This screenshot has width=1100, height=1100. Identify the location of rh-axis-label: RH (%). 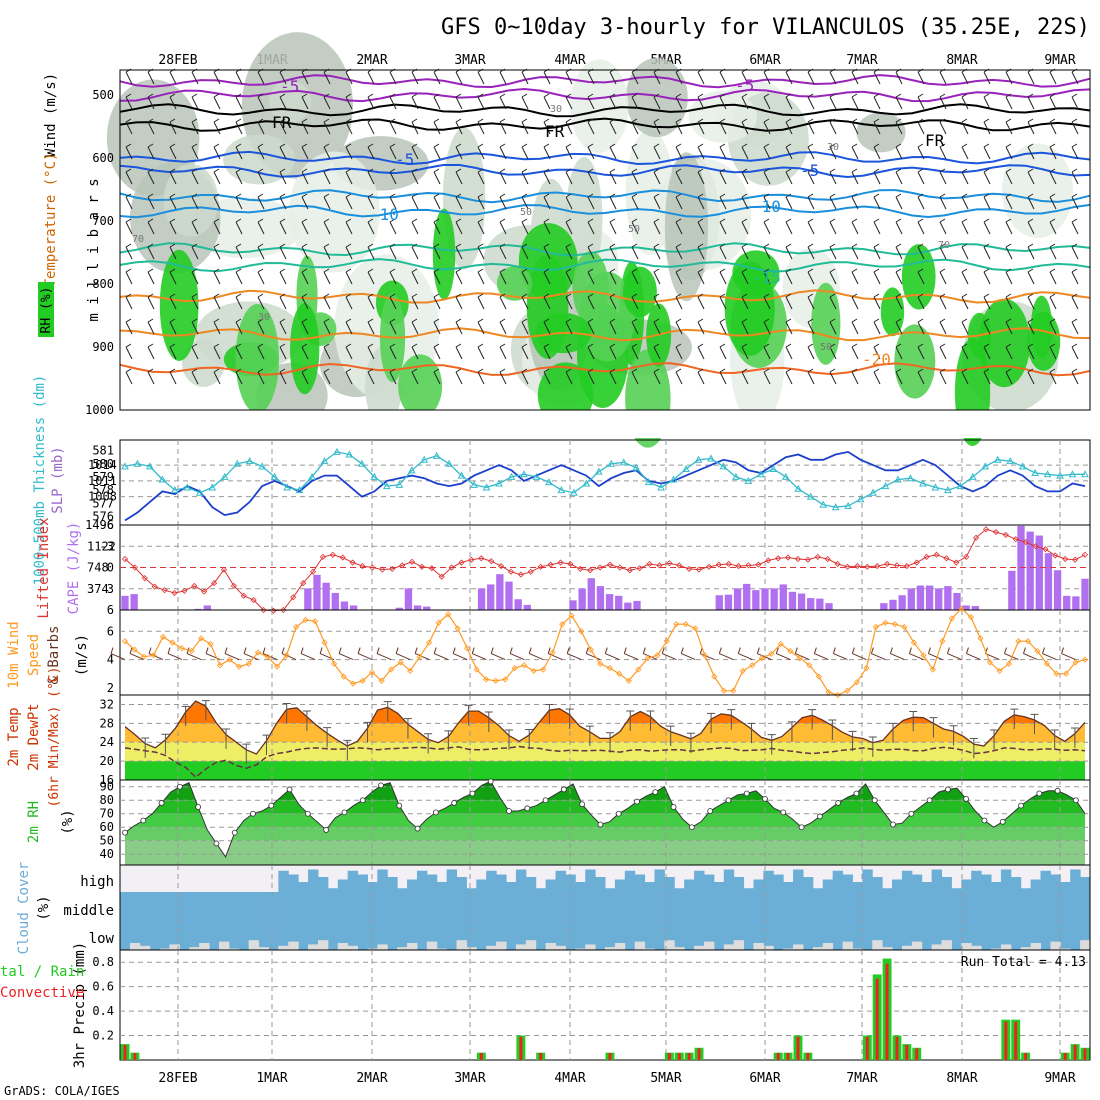
(46, 310).